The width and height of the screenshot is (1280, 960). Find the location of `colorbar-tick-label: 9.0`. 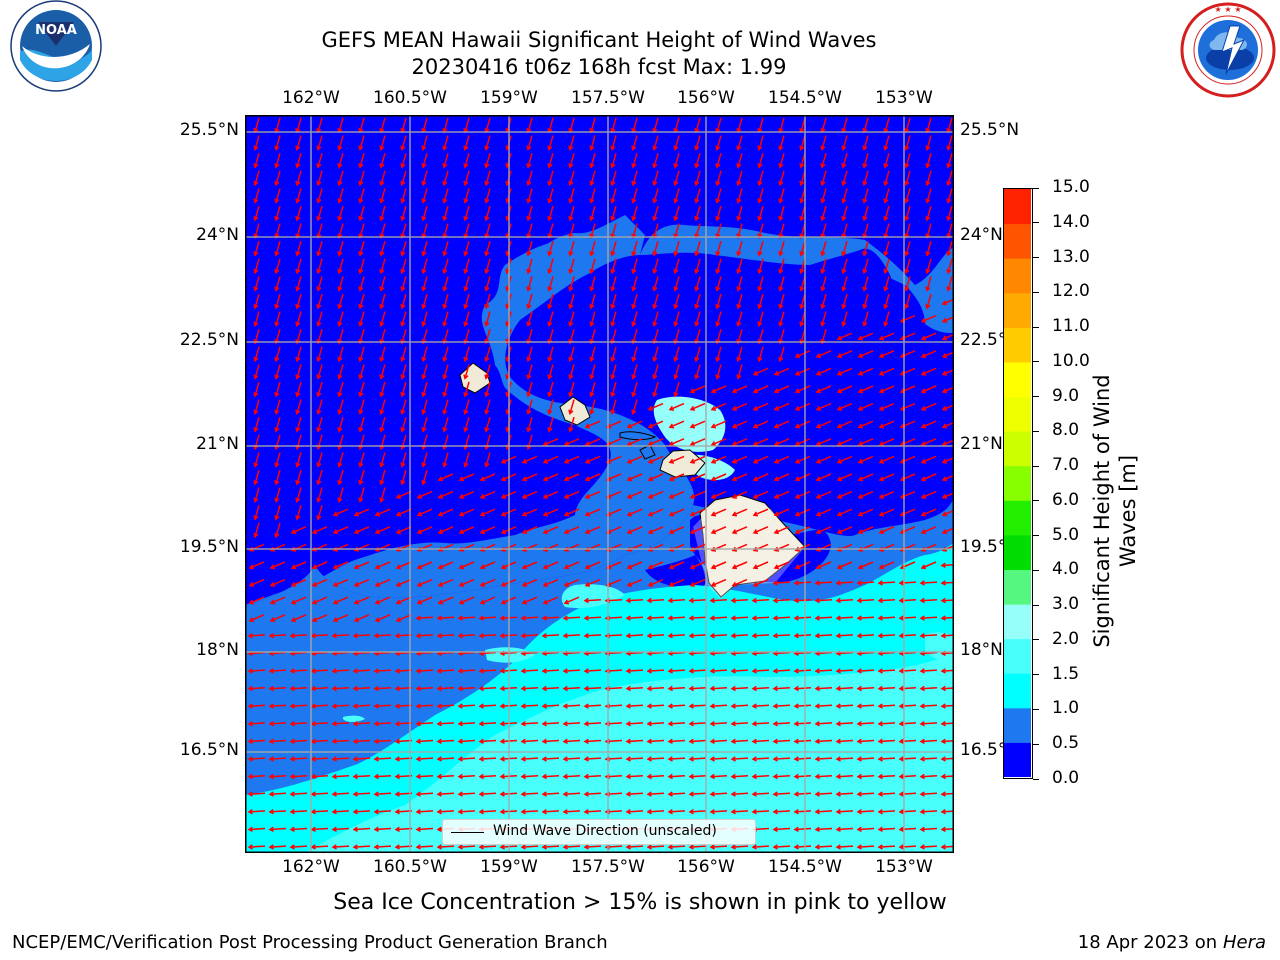

colorbar-tick-label: 9.0 is located at coordinates (1066, 395).